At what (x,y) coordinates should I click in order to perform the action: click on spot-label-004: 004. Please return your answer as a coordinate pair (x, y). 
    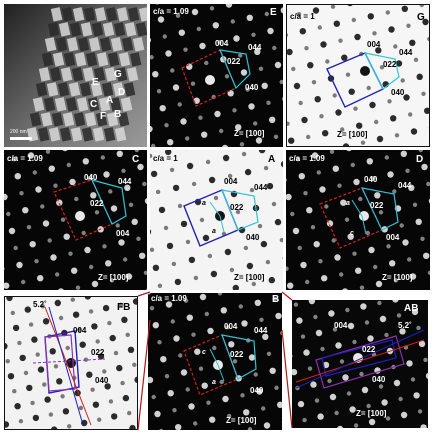
    Looking at the image, I should click on (231, 181).